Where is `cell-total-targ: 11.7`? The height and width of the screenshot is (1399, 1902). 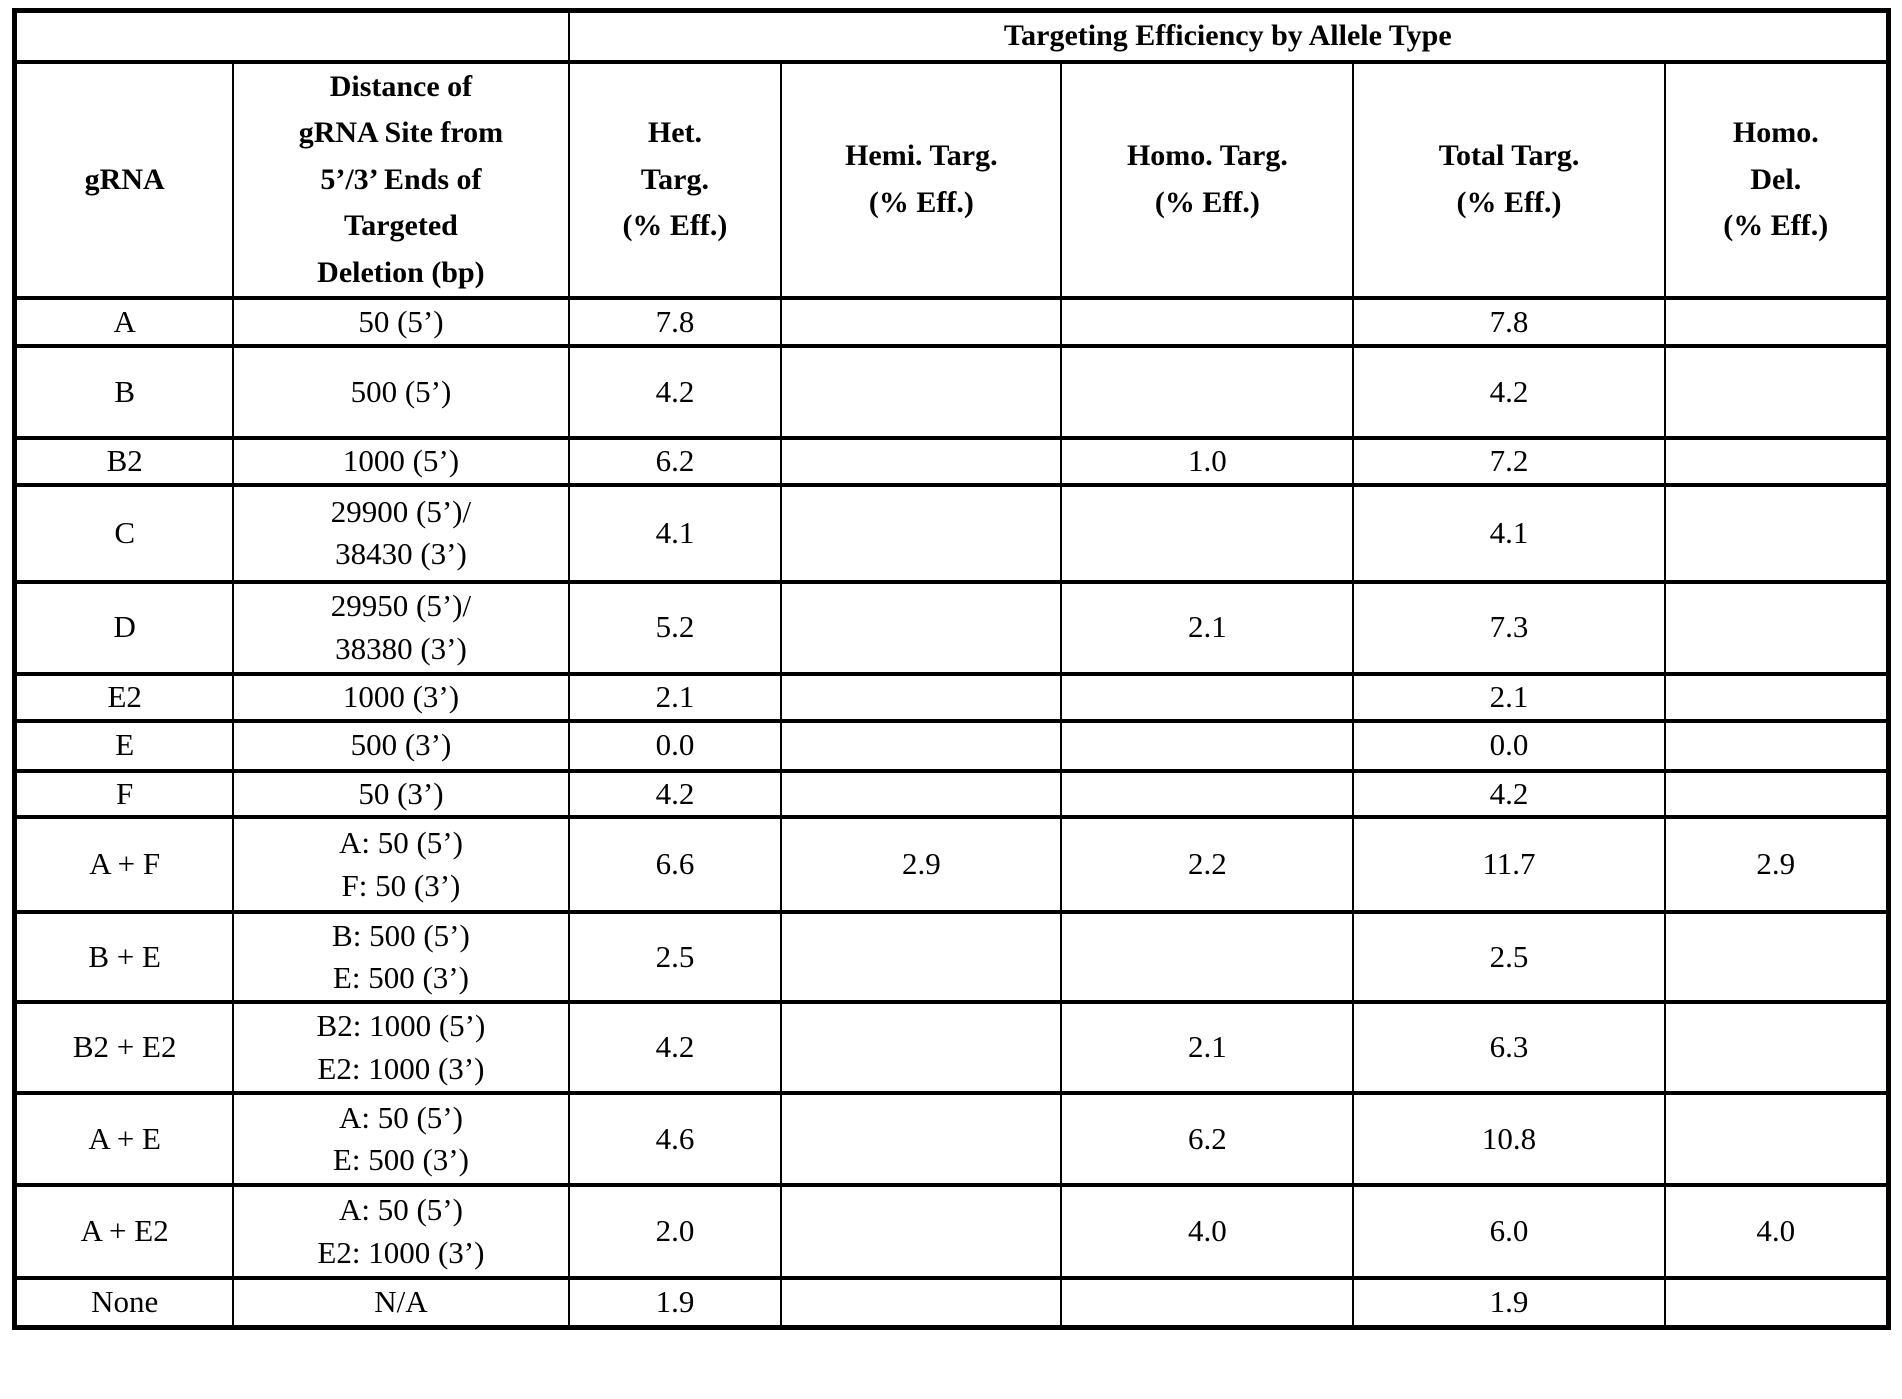
cell-total-targ: 11.7 is located at coordinates (1509, 865).